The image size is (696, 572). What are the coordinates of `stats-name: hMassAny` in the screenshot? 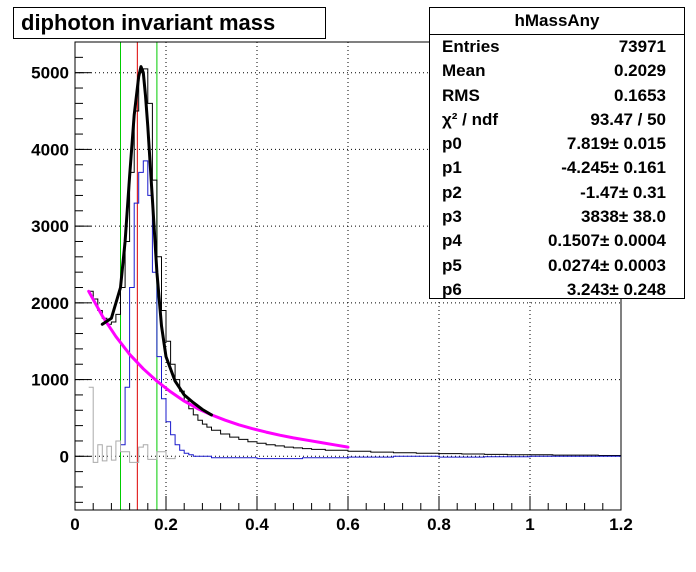 It's located at (557, 21).